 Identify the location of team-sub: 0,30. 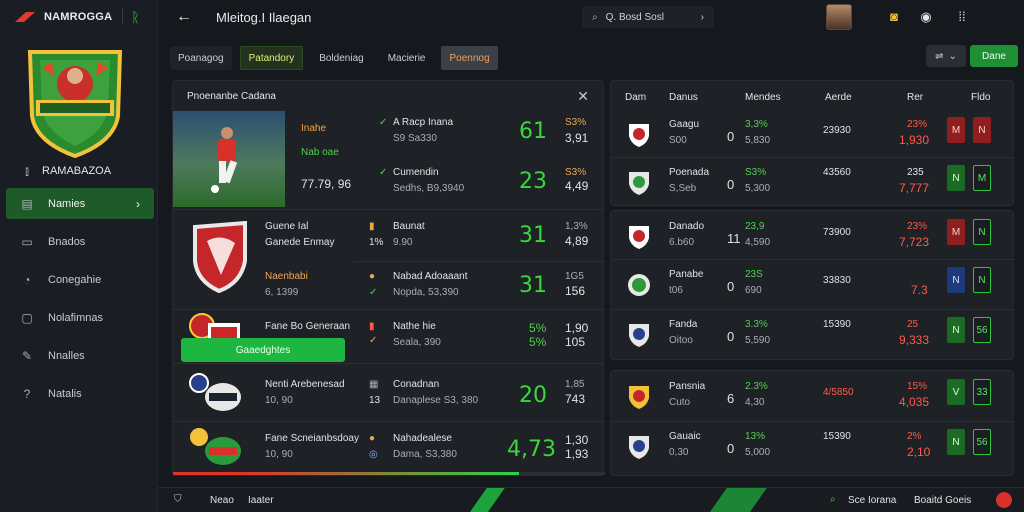
(679, 452).